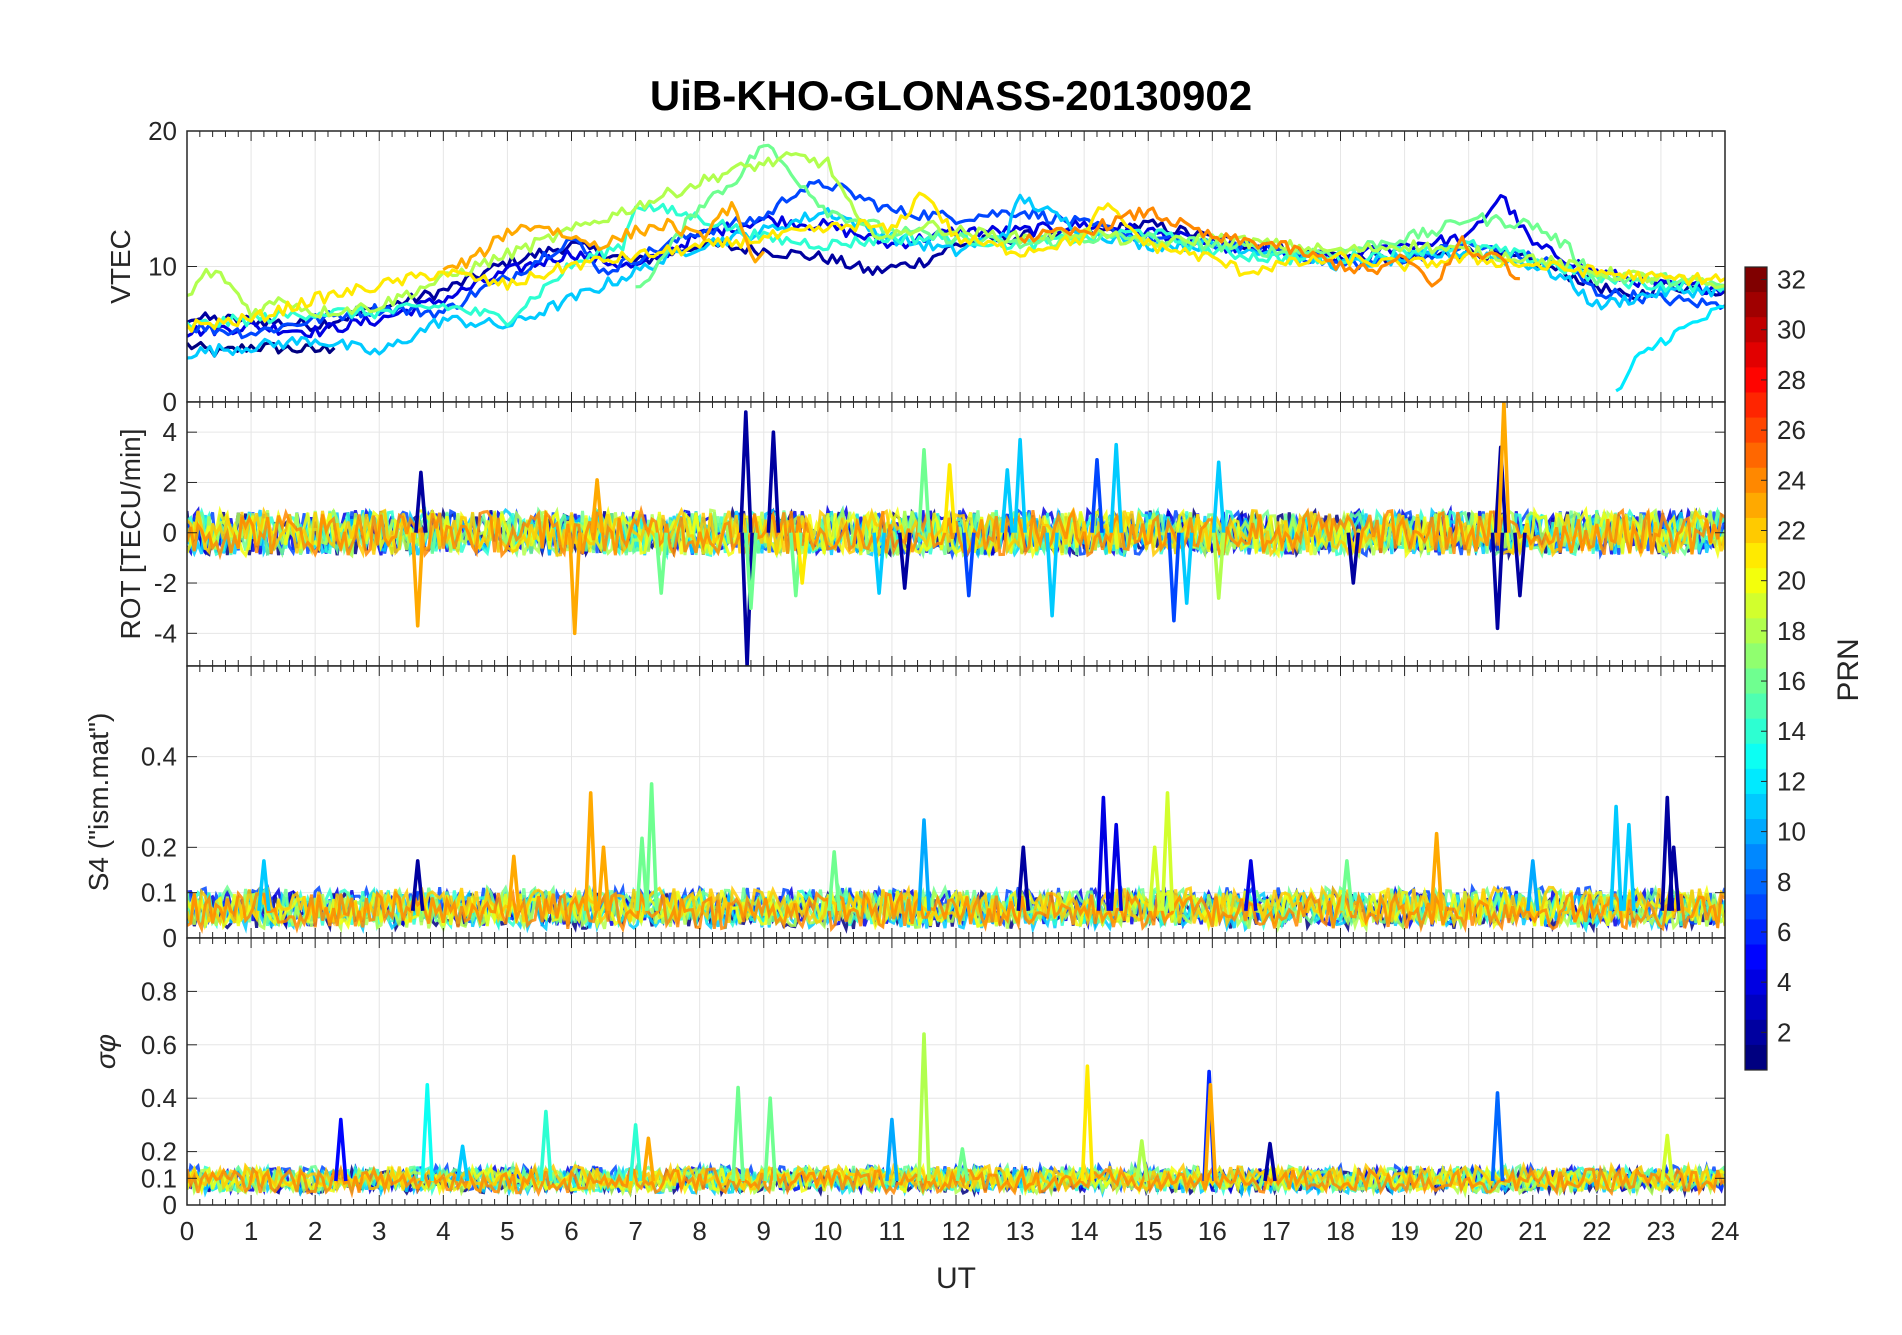  What do you see at coordinates (1791, 480) in the screenshot?
I see `colorbar-tick-label: 24` at bounding box center [1791, 480].